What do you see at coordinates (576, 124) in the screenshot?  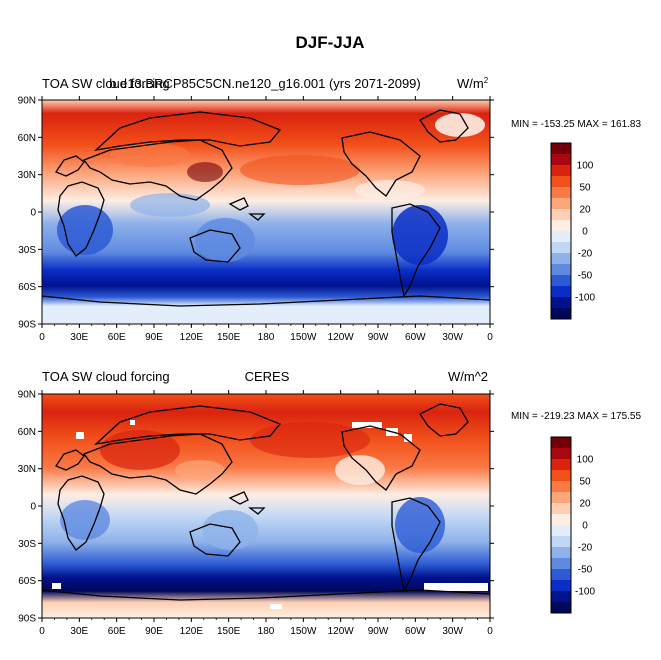 I see `panel-stats: MIN = -153.25 MAX = 161.83` at bounding box center [576, 124].